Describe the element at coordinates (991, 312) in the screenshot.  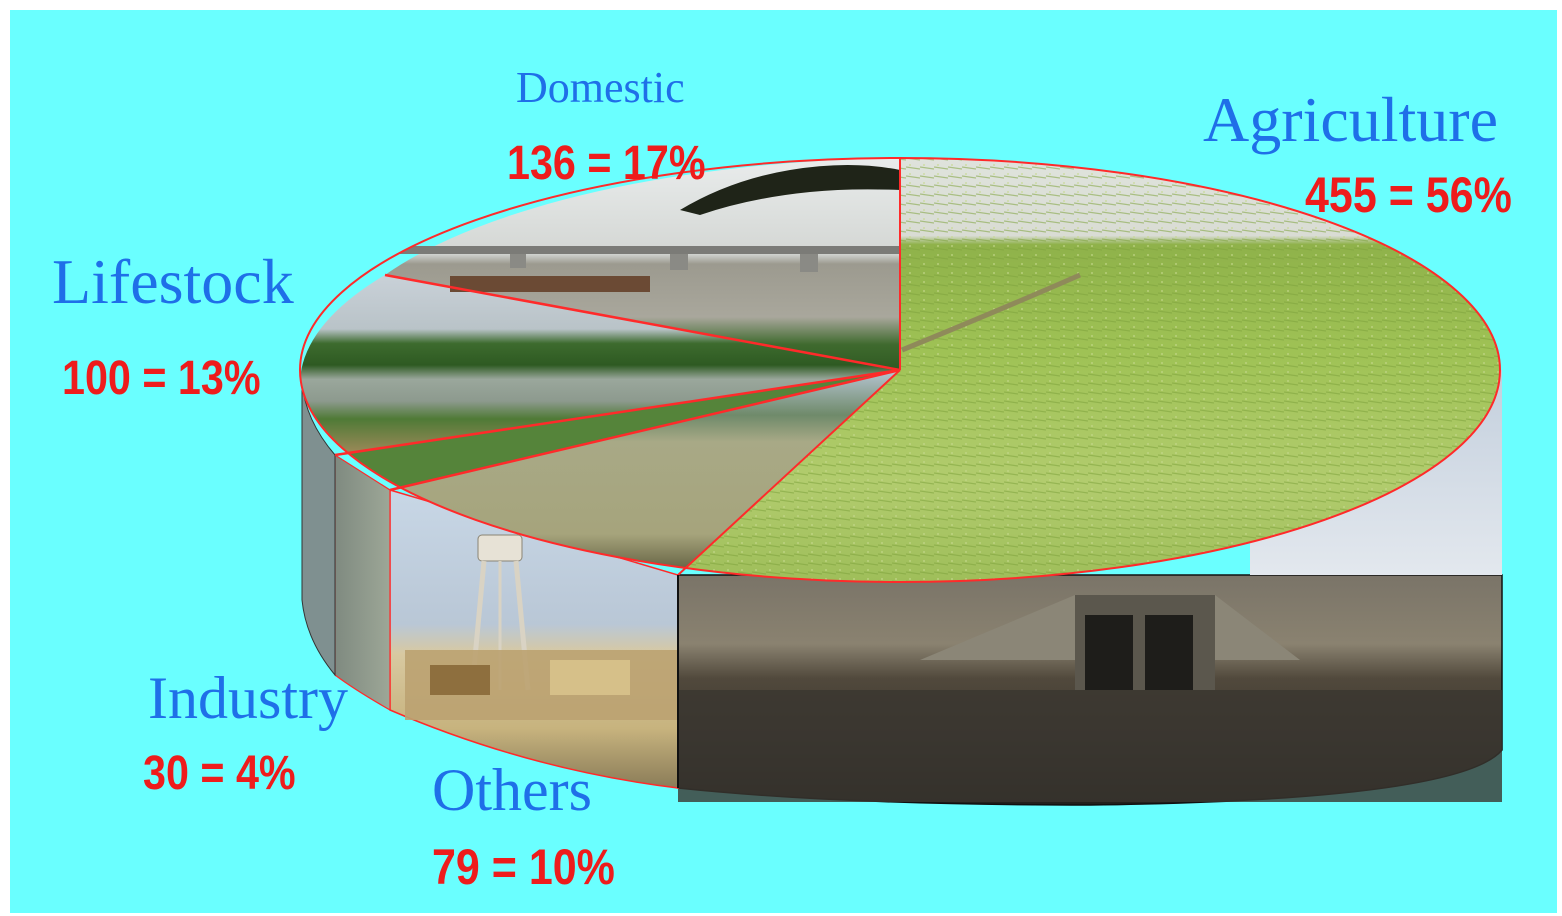
I see `field-bund` at that location.